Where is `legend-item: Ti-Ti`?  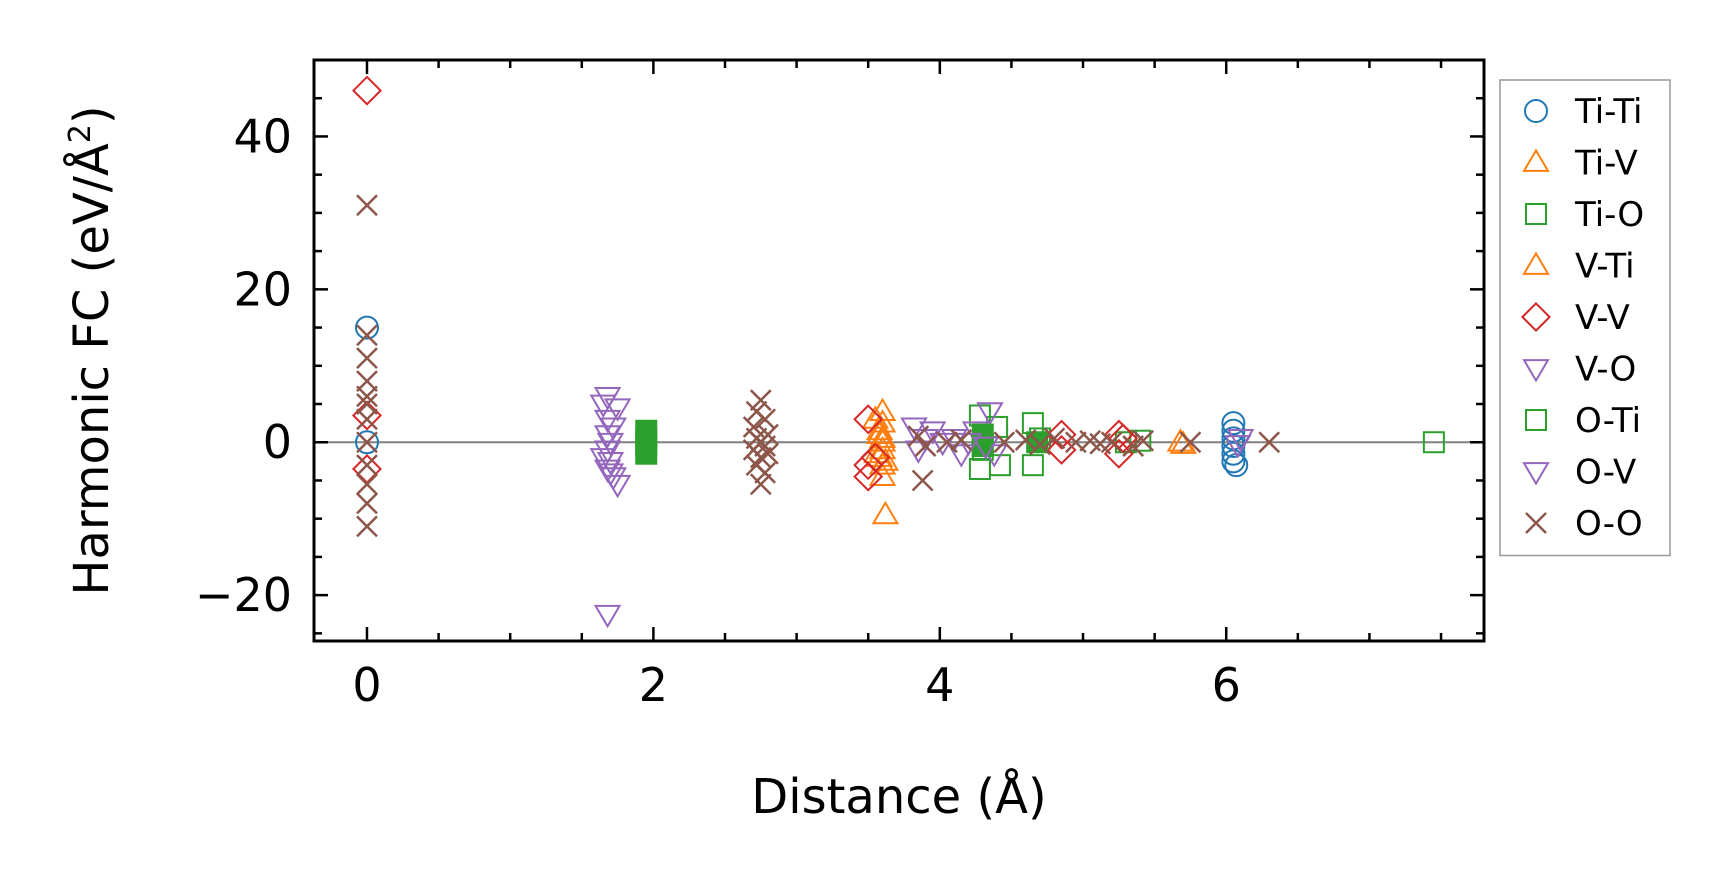 legend-item: Ti-Ti is located at coordinates (1583, 112).